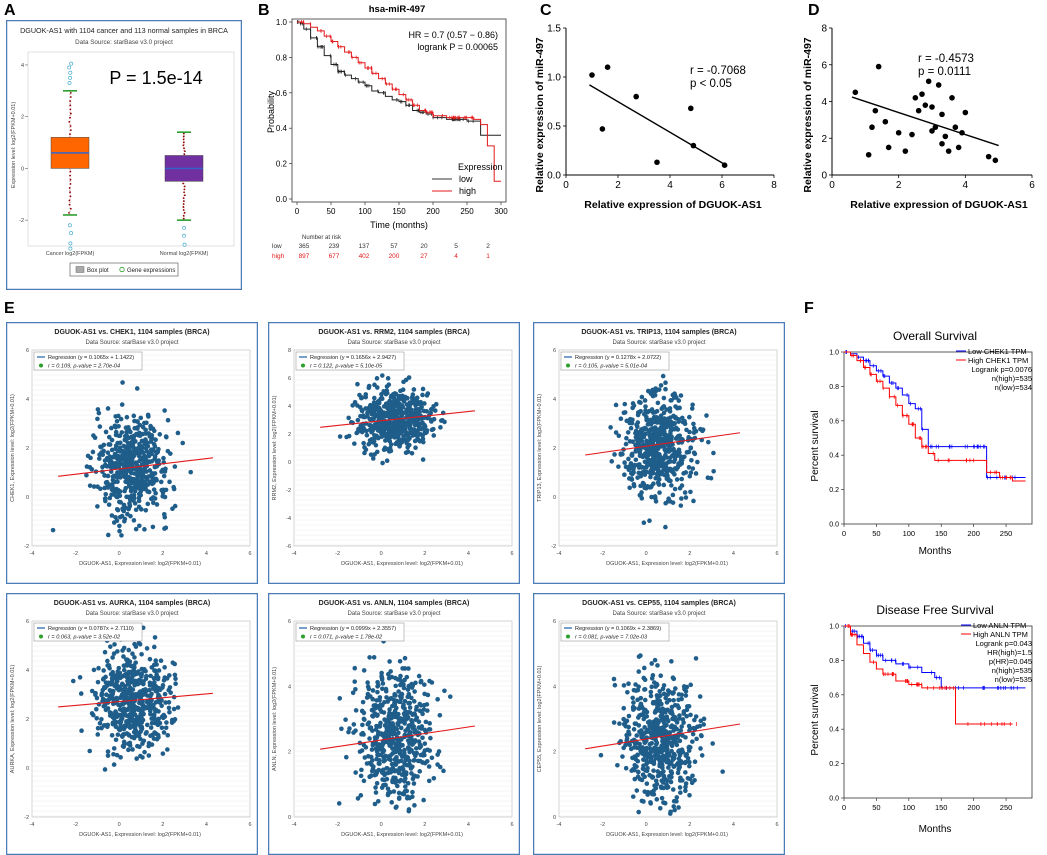 The height and width of the screenshot is (855, 1047). What do you see at coordinates (304, 246) in the screenshot?
I see `risk-low-value: 365` at bounding box center [304, 246].